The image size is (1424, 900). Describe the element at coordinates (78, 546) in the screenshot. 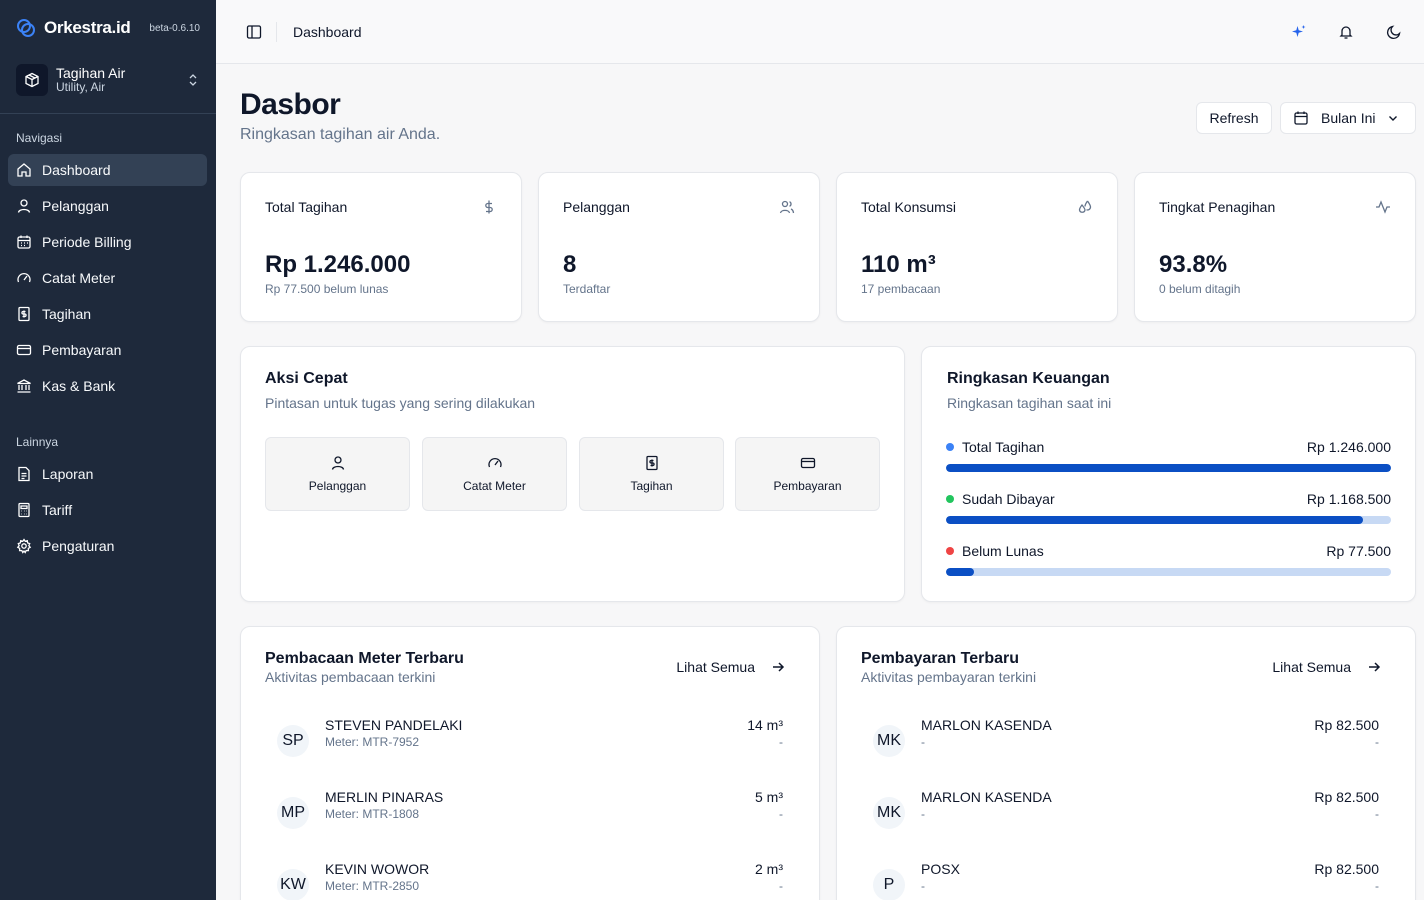

I see `sidebar-item-label: Pengaturan` at that location.